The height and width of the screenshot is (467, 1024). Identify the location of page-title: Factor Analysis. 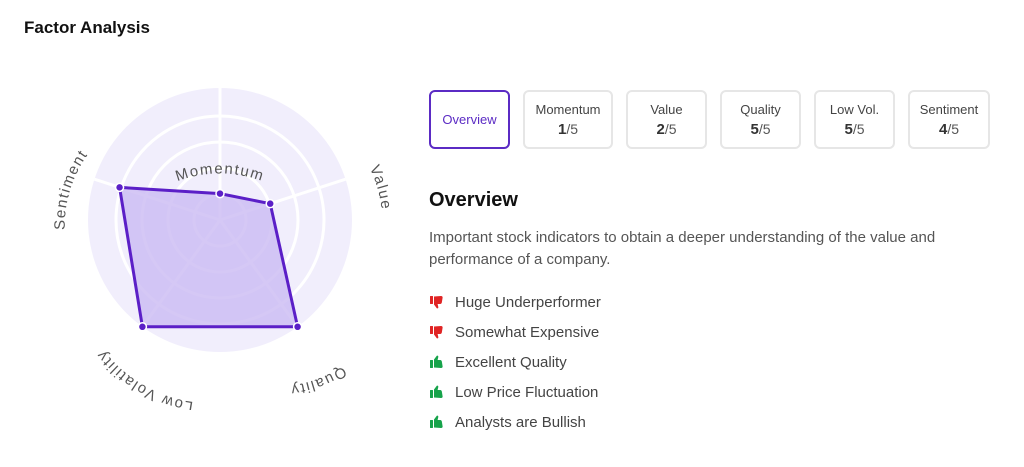
(87, 27).